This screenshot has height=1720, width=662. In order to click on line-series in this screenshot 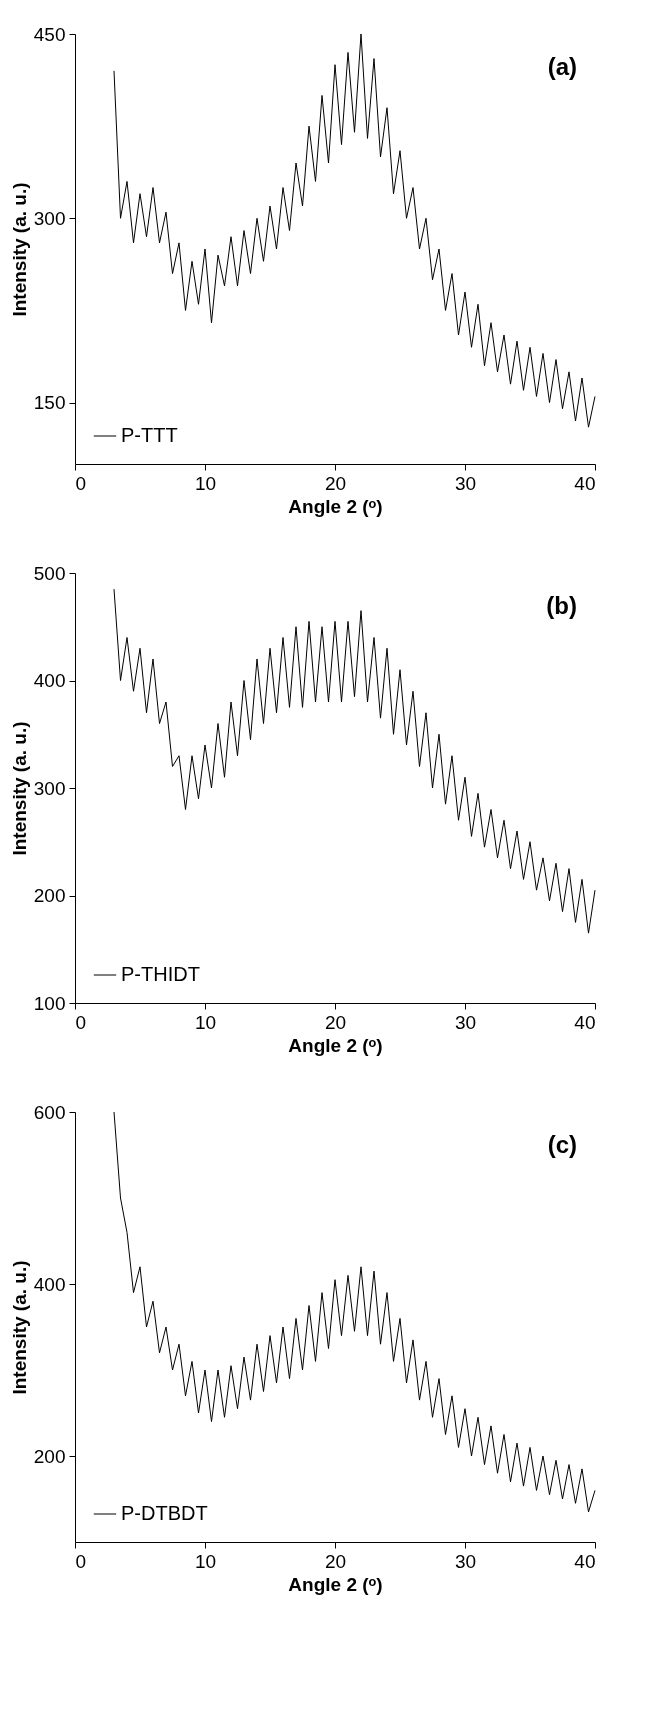, I will do `click(354, 761)`.